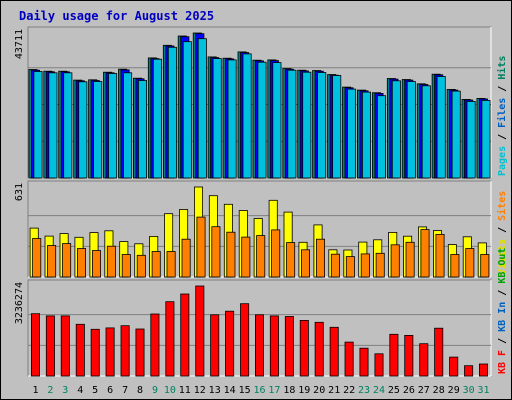  I want to click on x-tick-label-17: 17, so click(274, 390).